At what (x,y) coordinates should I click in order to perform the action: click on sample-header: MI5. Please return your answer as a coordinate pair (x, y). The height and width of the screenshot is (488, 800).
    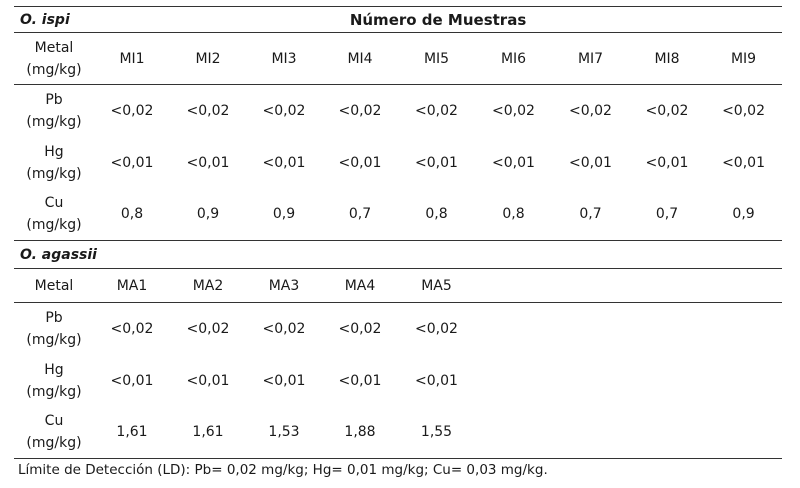
    Looking at the image, I should click on (436, 58).